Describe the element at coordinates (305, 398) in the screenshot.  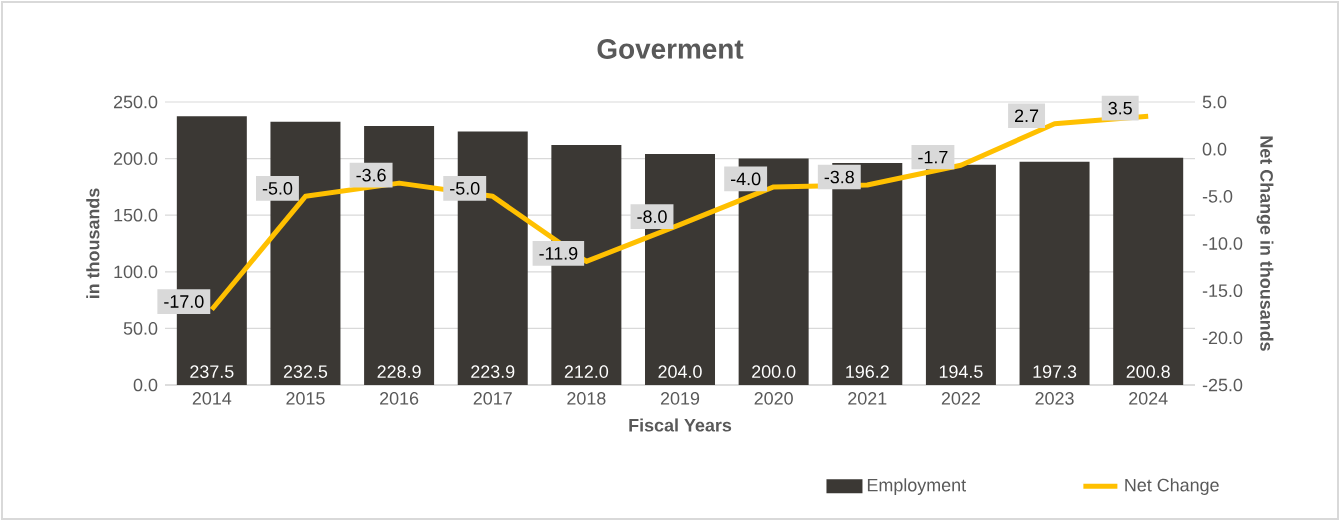
I see `x-tick-label: 2015` at that location.